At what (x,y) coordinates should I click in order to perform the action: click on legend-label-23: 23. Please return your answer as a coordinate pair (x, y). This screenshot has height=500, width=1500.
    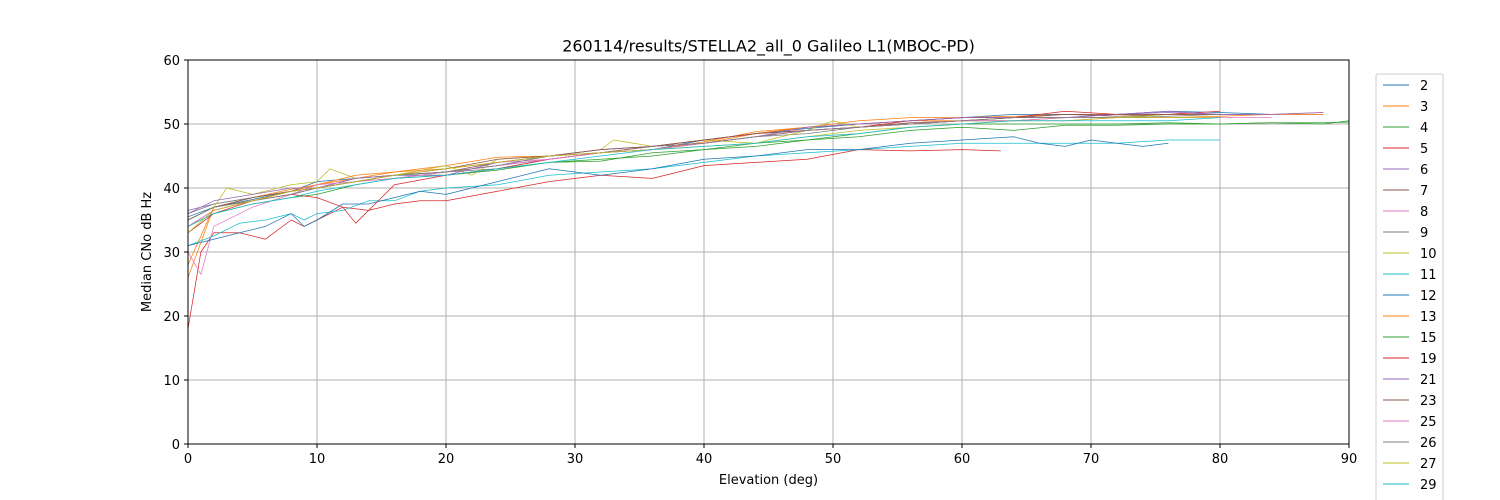
    Looking at the image, I should click on (1428, 401).